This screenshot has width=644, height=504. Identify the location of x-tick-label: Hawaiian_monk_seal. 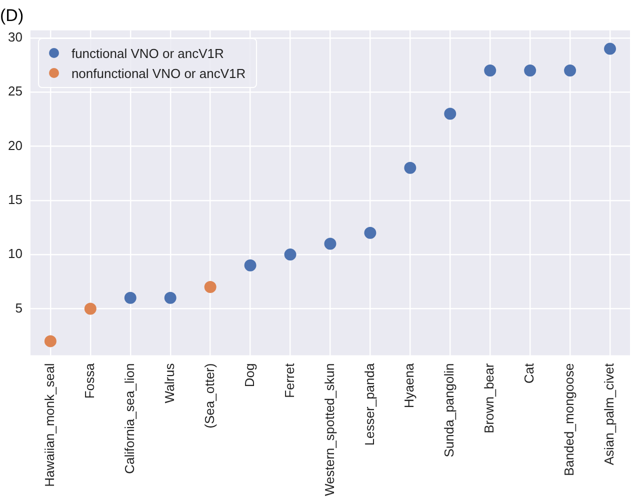
(50, 425).